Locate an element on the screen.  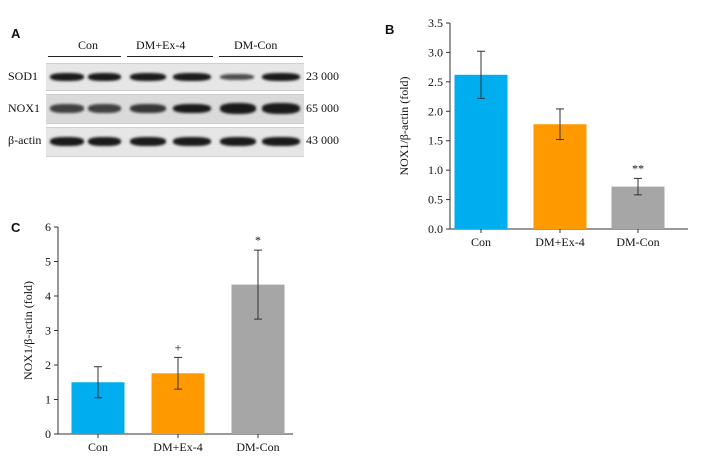
blot-group-con: Con is located at coordinates (88, 45).